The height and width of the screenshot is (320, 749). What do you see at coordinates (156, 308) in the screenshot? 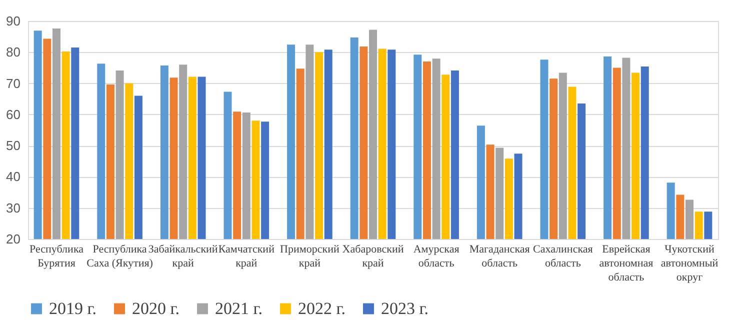
I see `legend-label: 2020 г.` at bounding box center [156, 308].